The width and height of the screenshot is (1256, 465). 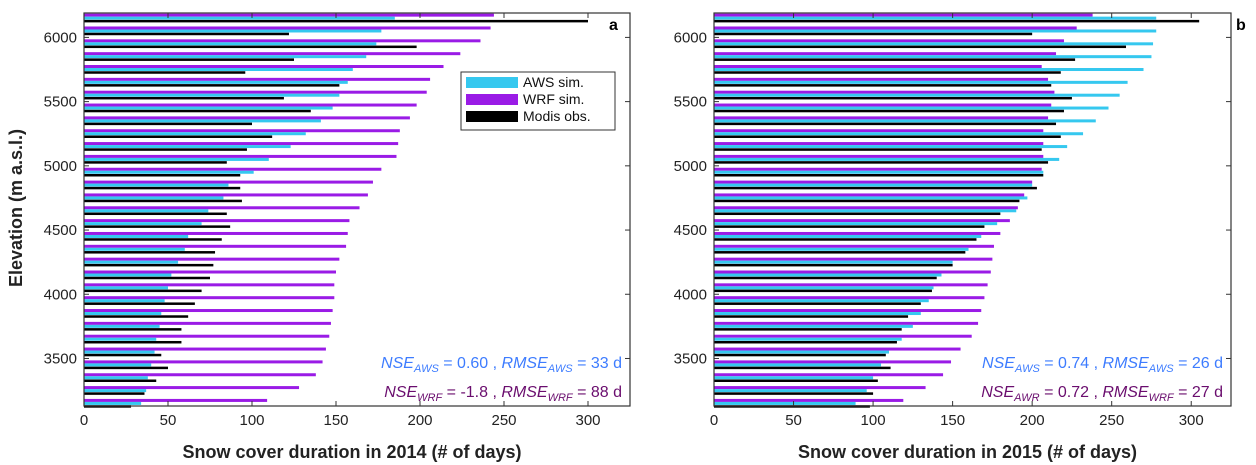 I want to click on x-tick-label: 200, so click(x=419, y=420).